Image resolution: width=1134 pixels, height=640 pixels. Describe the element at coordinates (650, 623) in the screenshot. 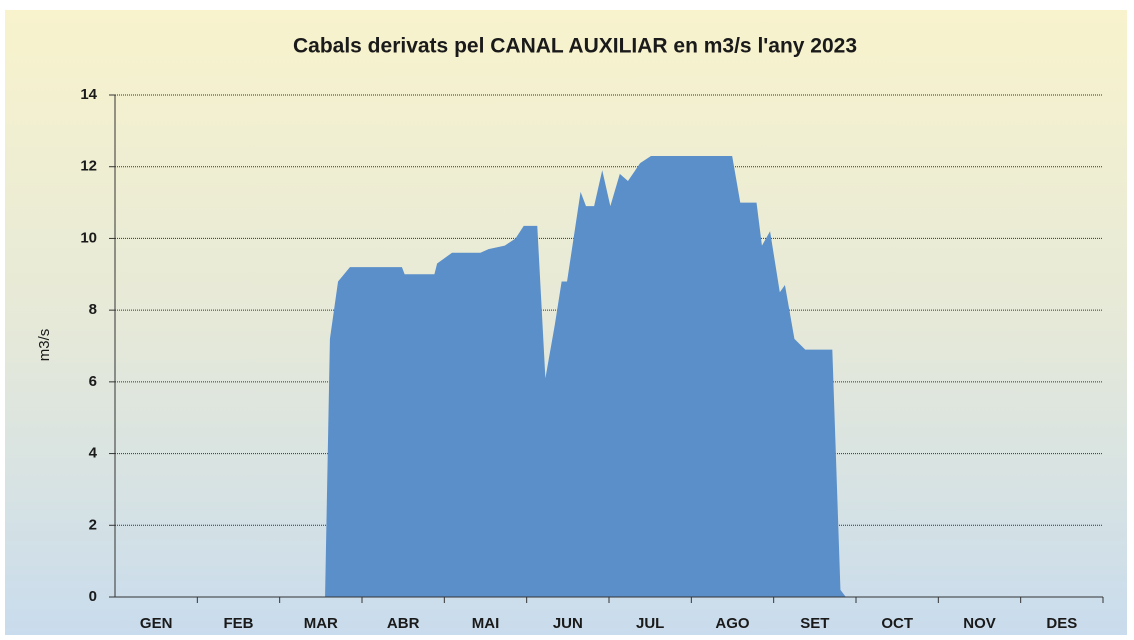

I see `x-tick-label: JUL` at that location.